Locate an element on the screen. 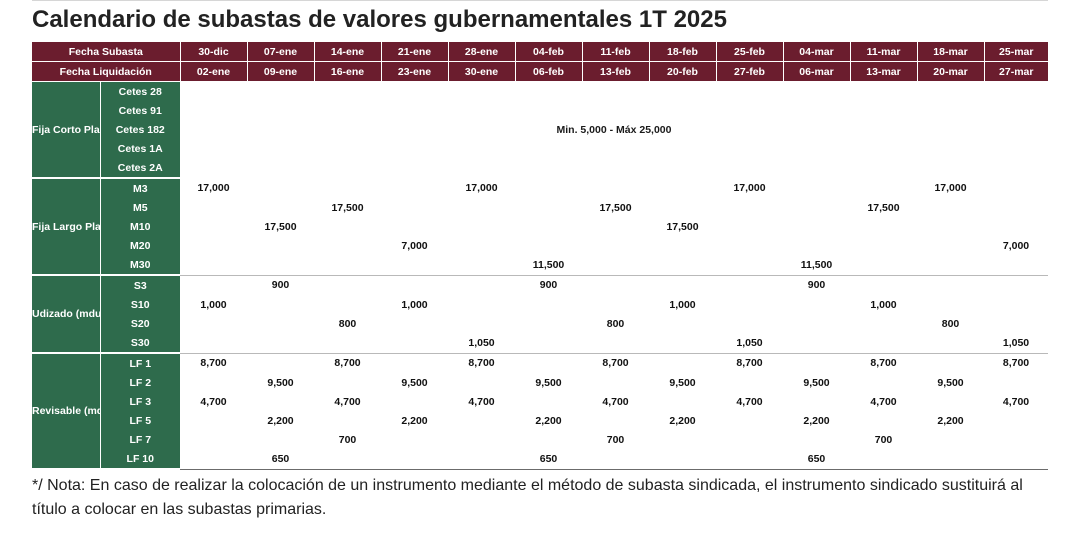 Image resolution: width=1079 pixels, height=540 pixels. header-liquidacion-date: 20-feb is located at coordinates (682, 71).